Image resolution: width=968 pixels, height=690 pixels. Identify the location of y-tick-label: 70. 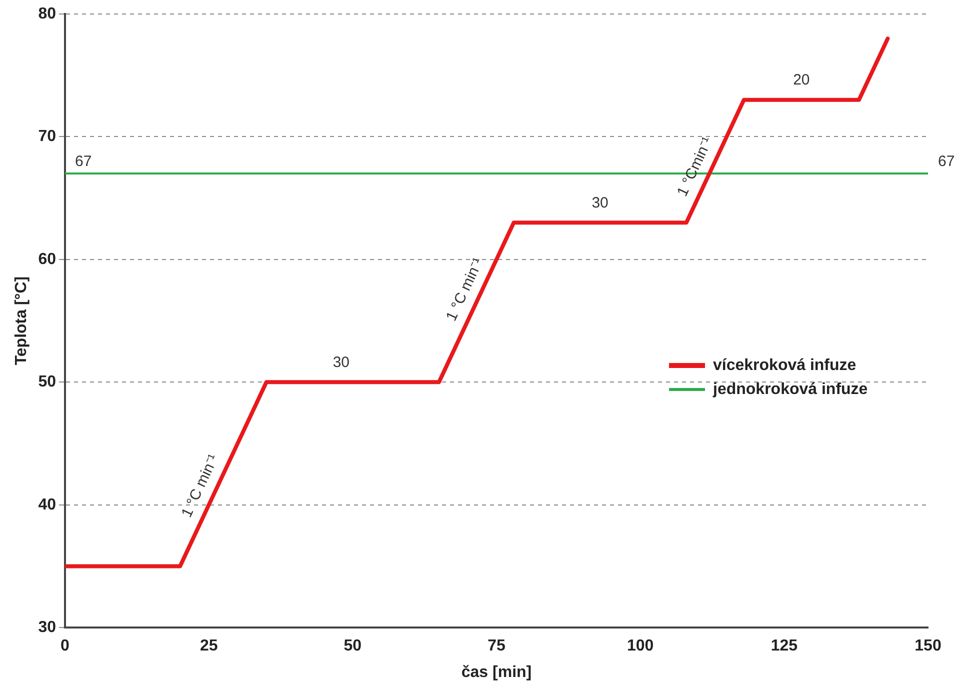
(47, 137).